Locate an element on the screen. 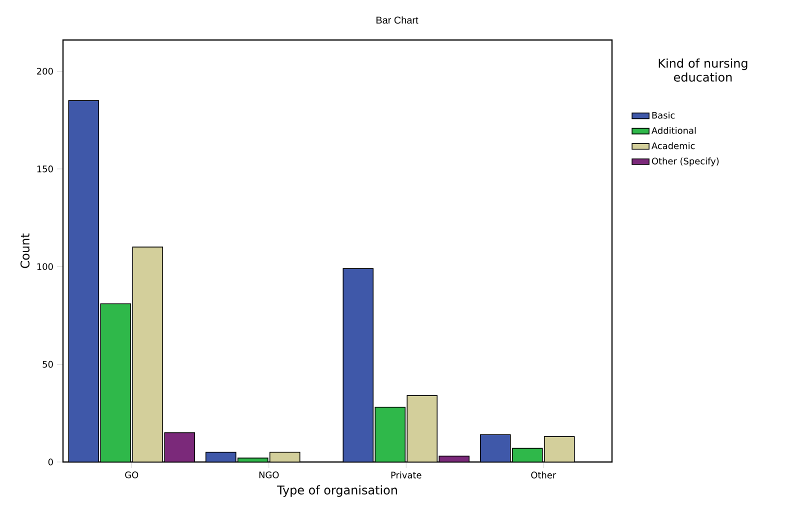 Image resolution: width=794 pixels, height=525 pixels. legend-label: Additional is located at coordinates (674, 130).